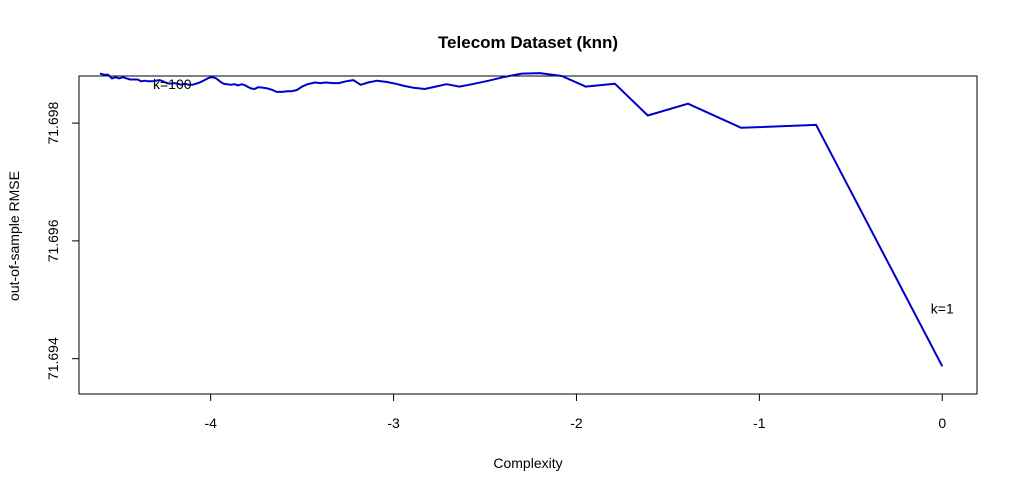 This screenshot has height=492, width=1018. I want to click on y-tick-label: 71.696, so click(53, 240).